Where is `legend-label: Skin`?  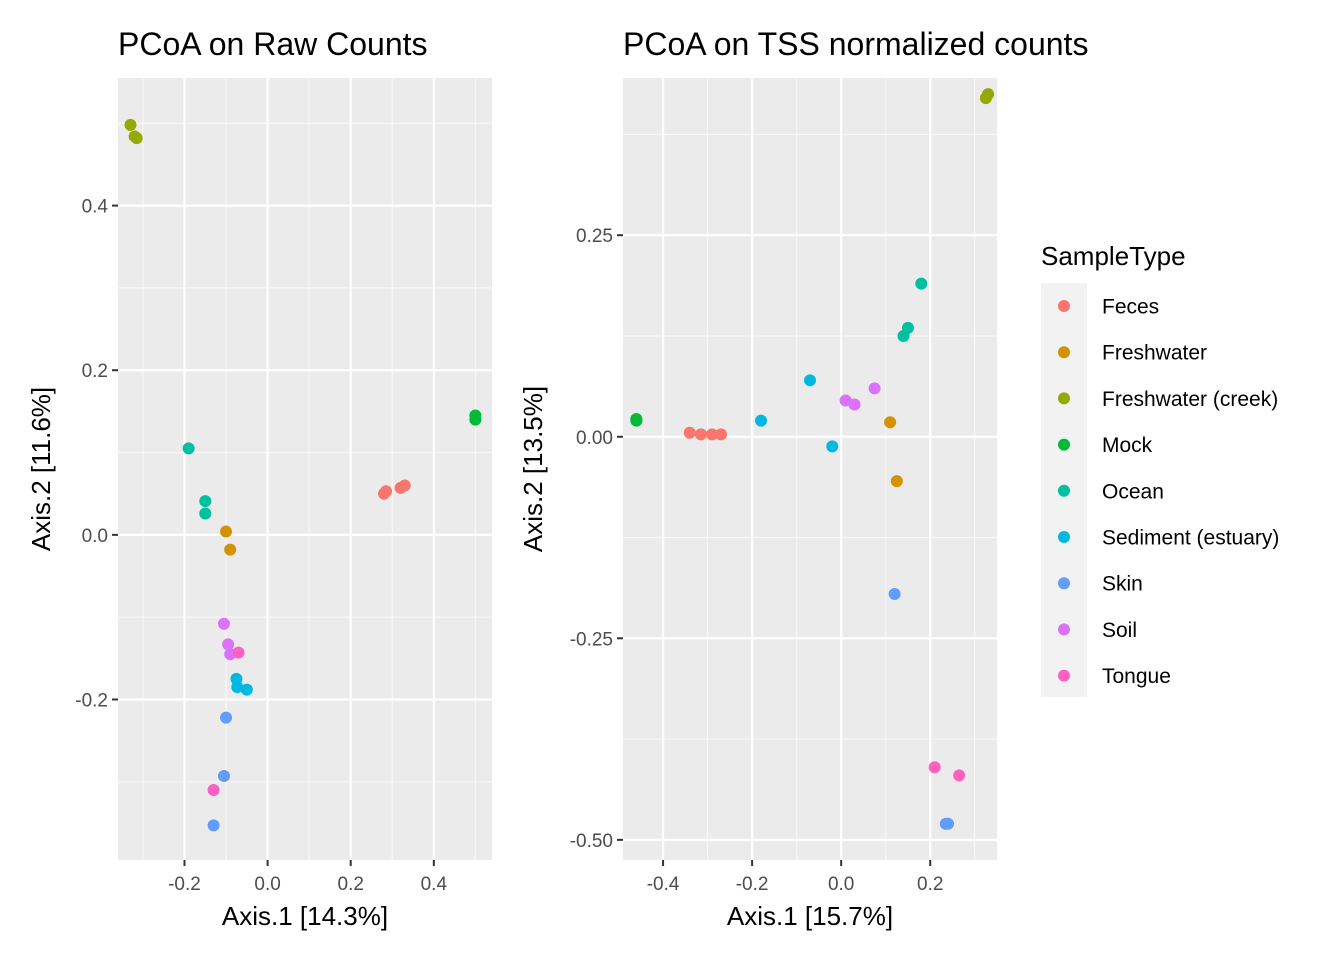 legend-label: Skin is located at coordinates (1122, 584).